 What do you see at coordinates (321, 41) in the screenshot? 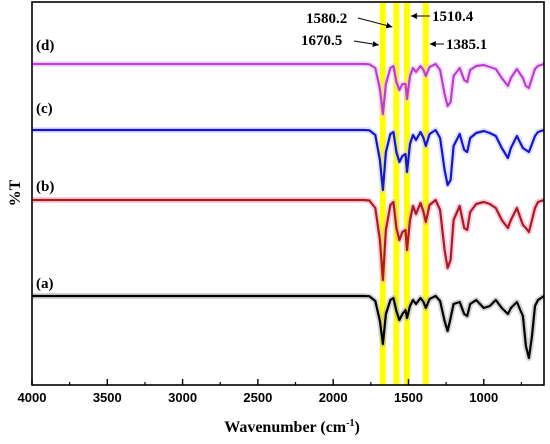
I see `band-label-1670-5: 1670.5` at bounding box center [321, 41].